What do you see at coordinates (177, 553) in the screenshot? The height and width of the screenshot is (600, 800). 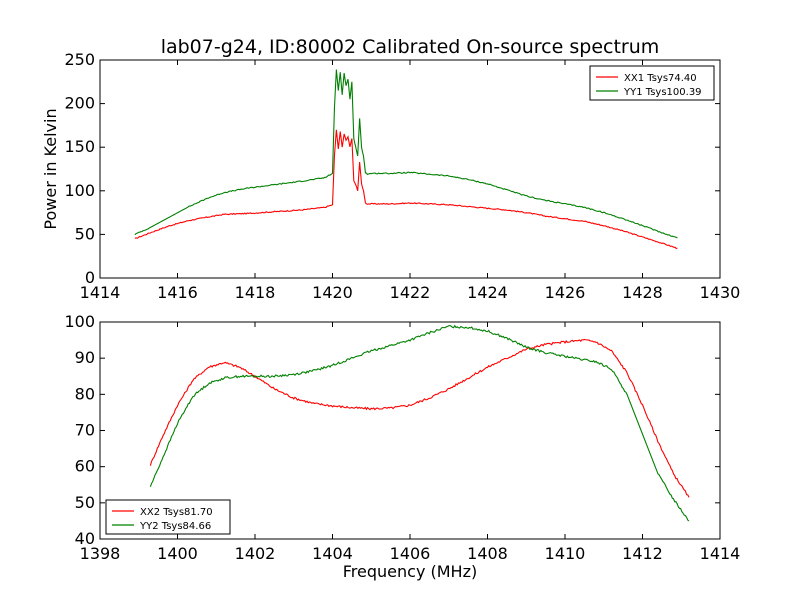 I see `bottom-x-tick-label: 1400` at bounding box center [177, 553].